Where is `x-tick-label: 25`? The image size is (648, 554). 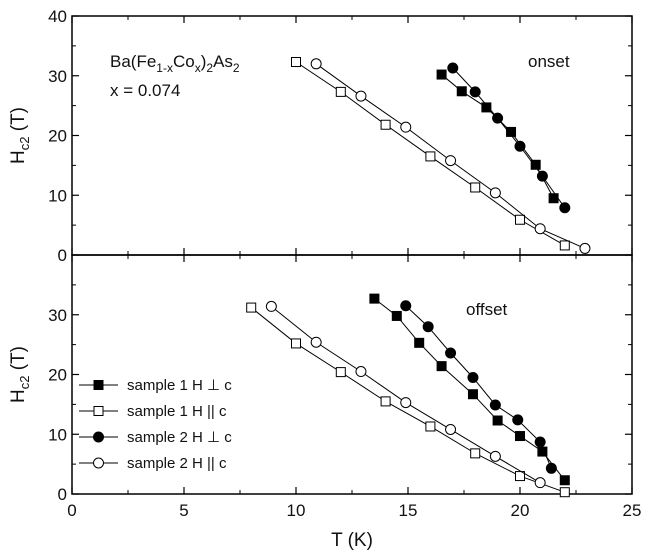
x-tick-label: 25 is located at coordinates (632, 510).